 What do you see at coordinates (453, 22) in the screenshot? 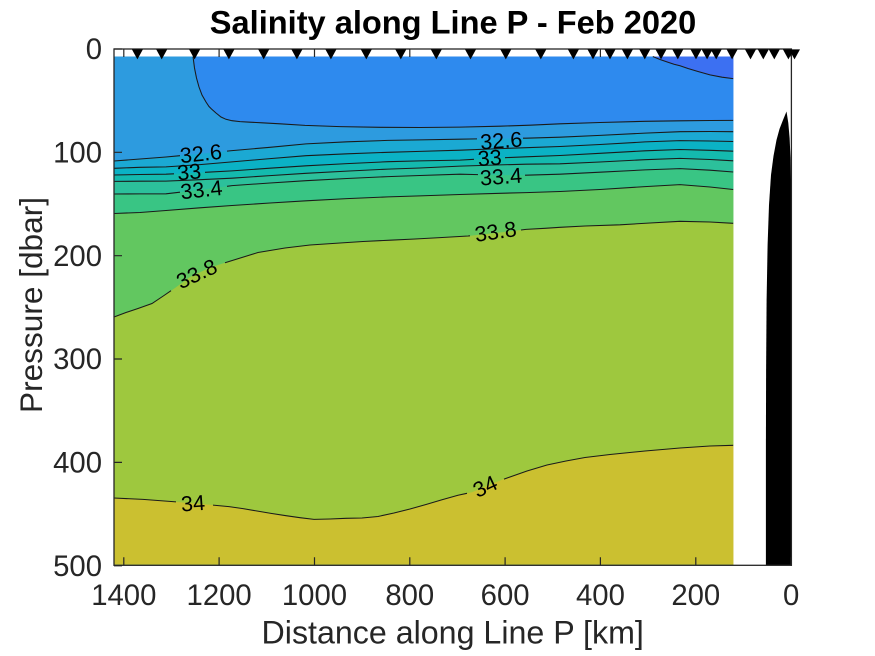
I see `svg-text:Salinity along Line P - Feb 20: Salinity along Line P - Feb 2020` at bounding box center [453, 22].